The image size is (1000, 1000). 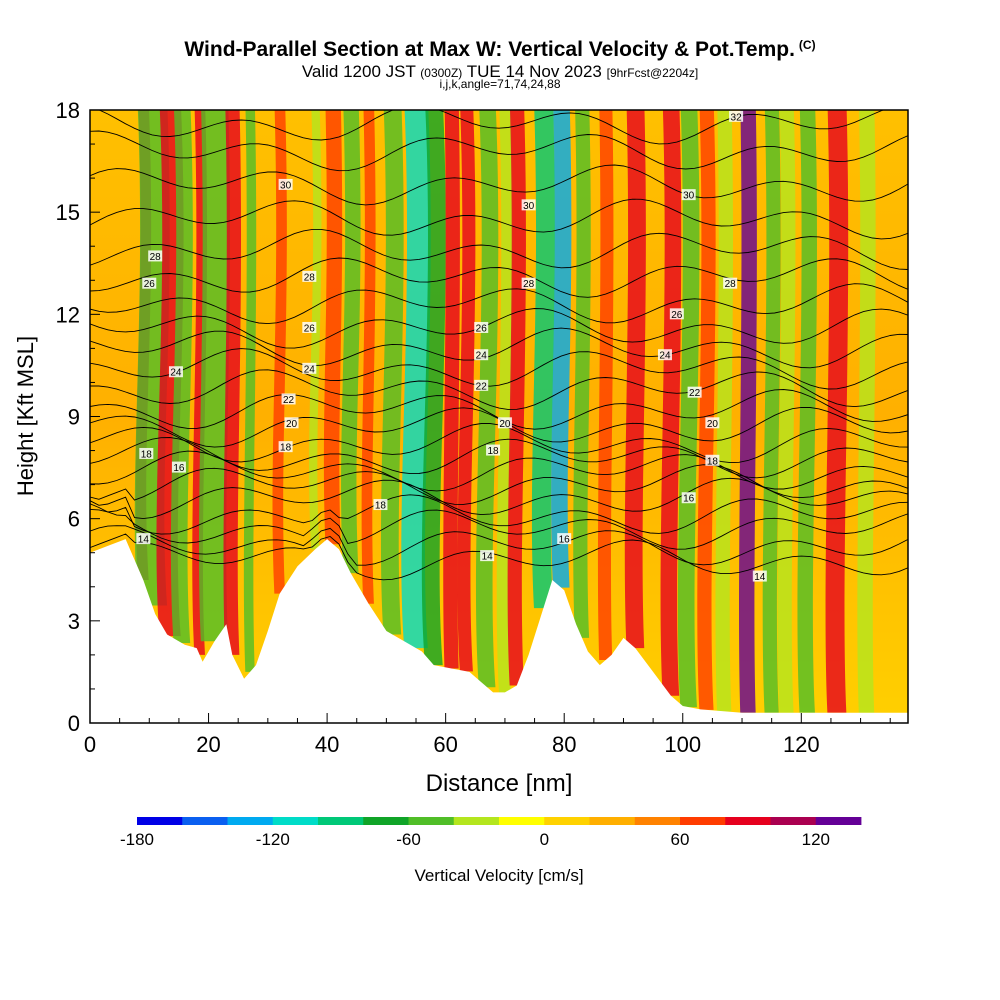 What do you see at coordinates (273, 839) in the screenshot?
I see `colorbar-tick-label: -120` at bounding box center [273, 839].